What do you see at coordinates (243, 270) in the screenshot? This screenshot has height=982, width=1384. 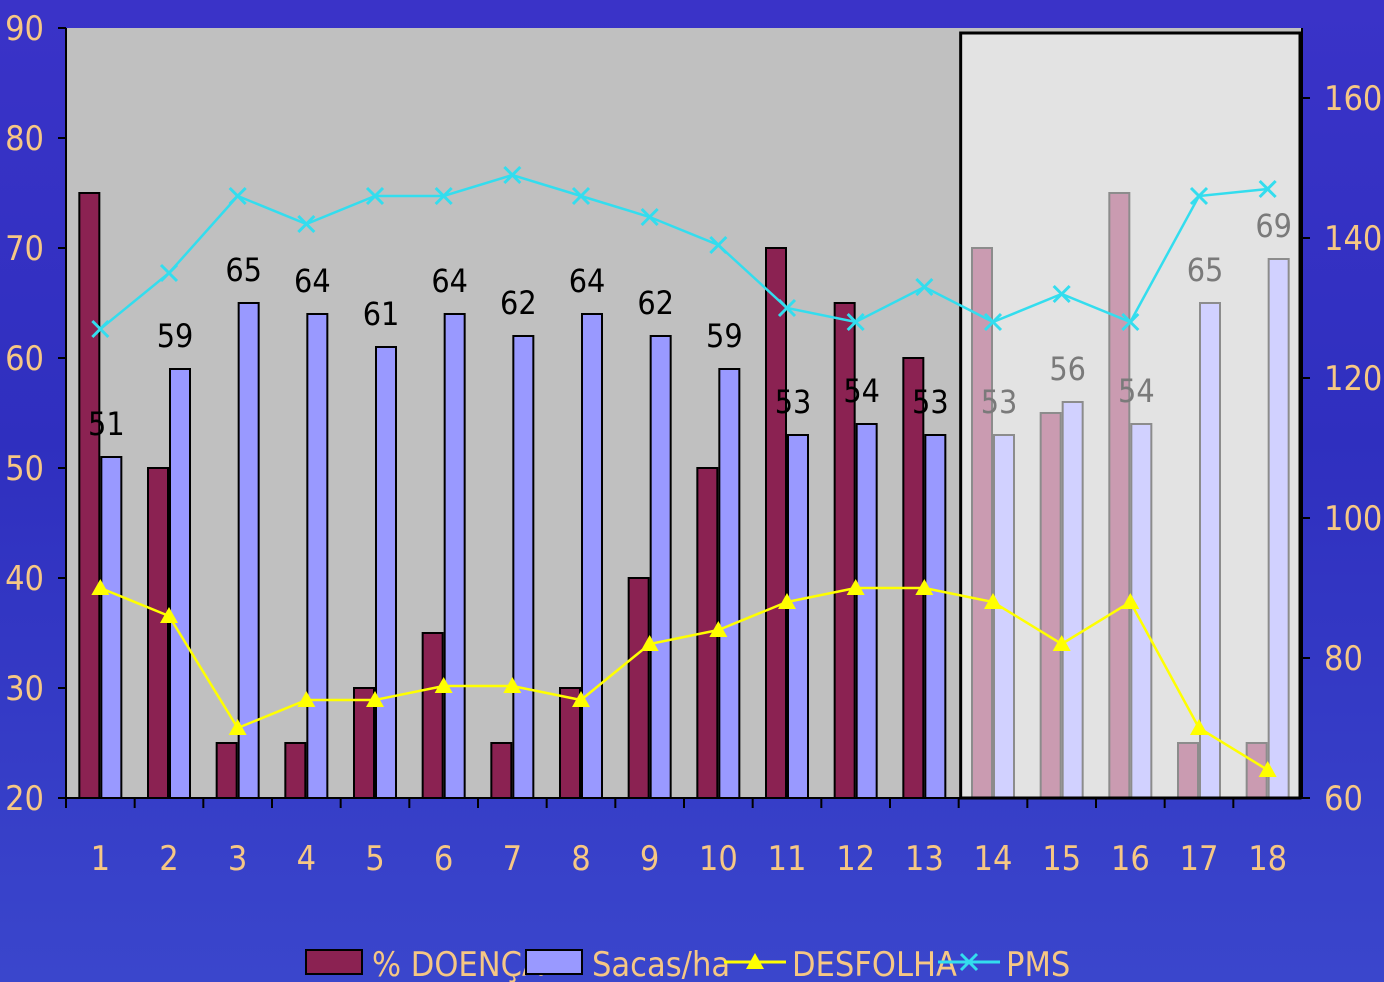 I see `data-label-3: 65` at bounding box center [243, 270].